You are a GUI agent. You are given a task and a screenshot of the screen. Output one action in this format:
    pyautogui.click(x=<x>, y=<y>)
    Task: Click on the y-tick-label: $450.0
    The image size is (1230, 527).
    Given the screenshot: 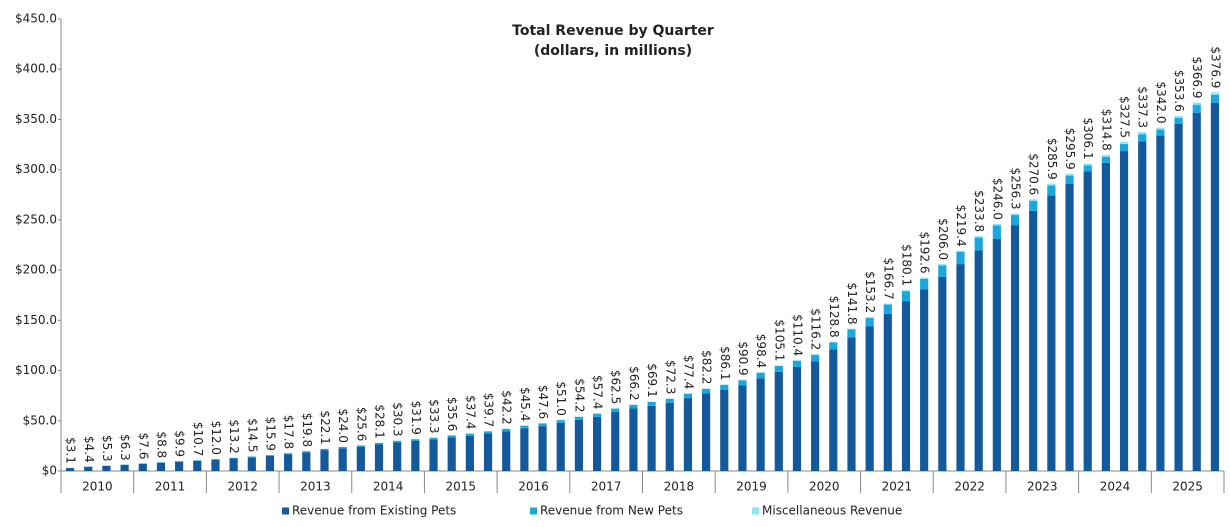 What is the action you would take?
    pyautogui.click(x=36, y=19)
    